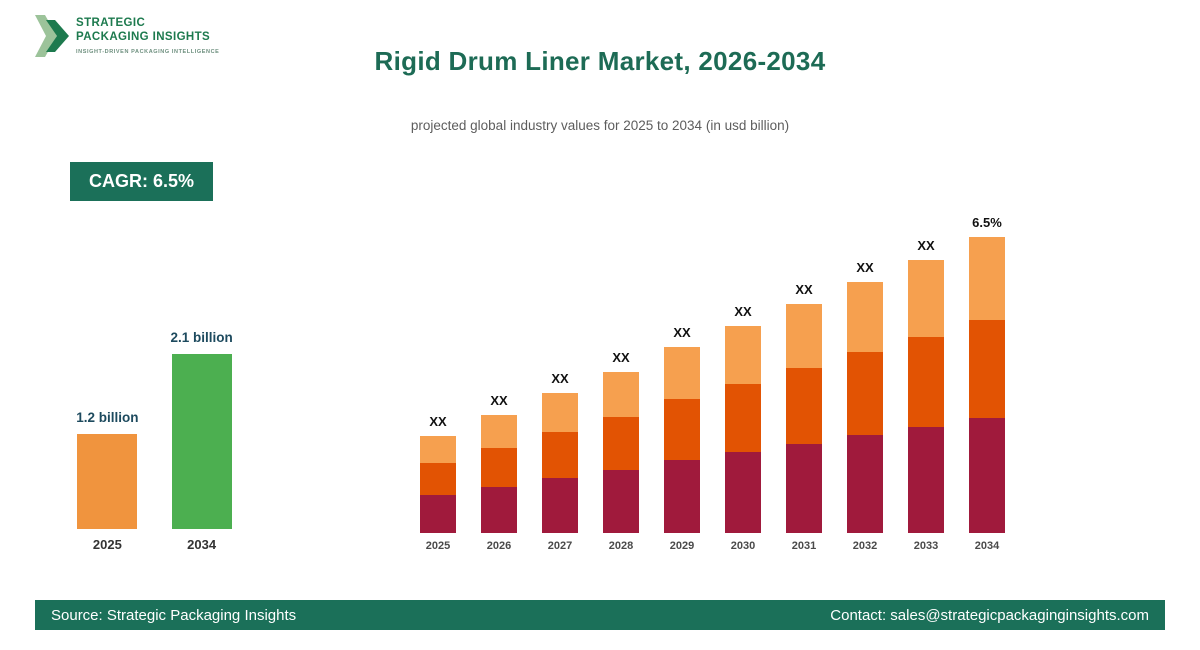  What do you see at coordinates (743, 355) in the screenshot?
I see `bar-segment-top-2030` at bounding box center [743, 355].